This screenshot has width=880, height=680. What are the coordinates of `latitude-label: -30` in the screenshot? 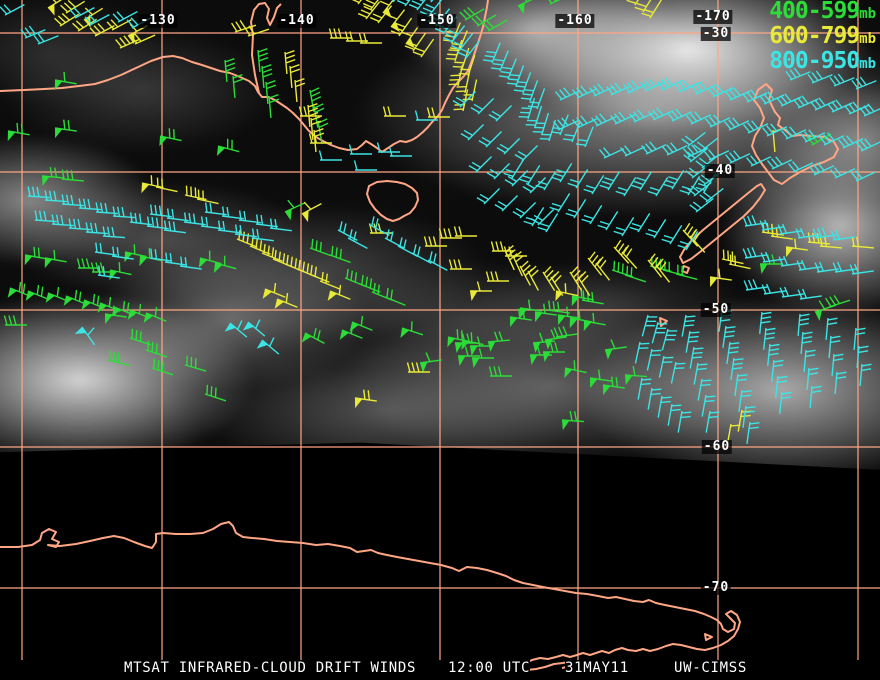 It's located at (716, 33).